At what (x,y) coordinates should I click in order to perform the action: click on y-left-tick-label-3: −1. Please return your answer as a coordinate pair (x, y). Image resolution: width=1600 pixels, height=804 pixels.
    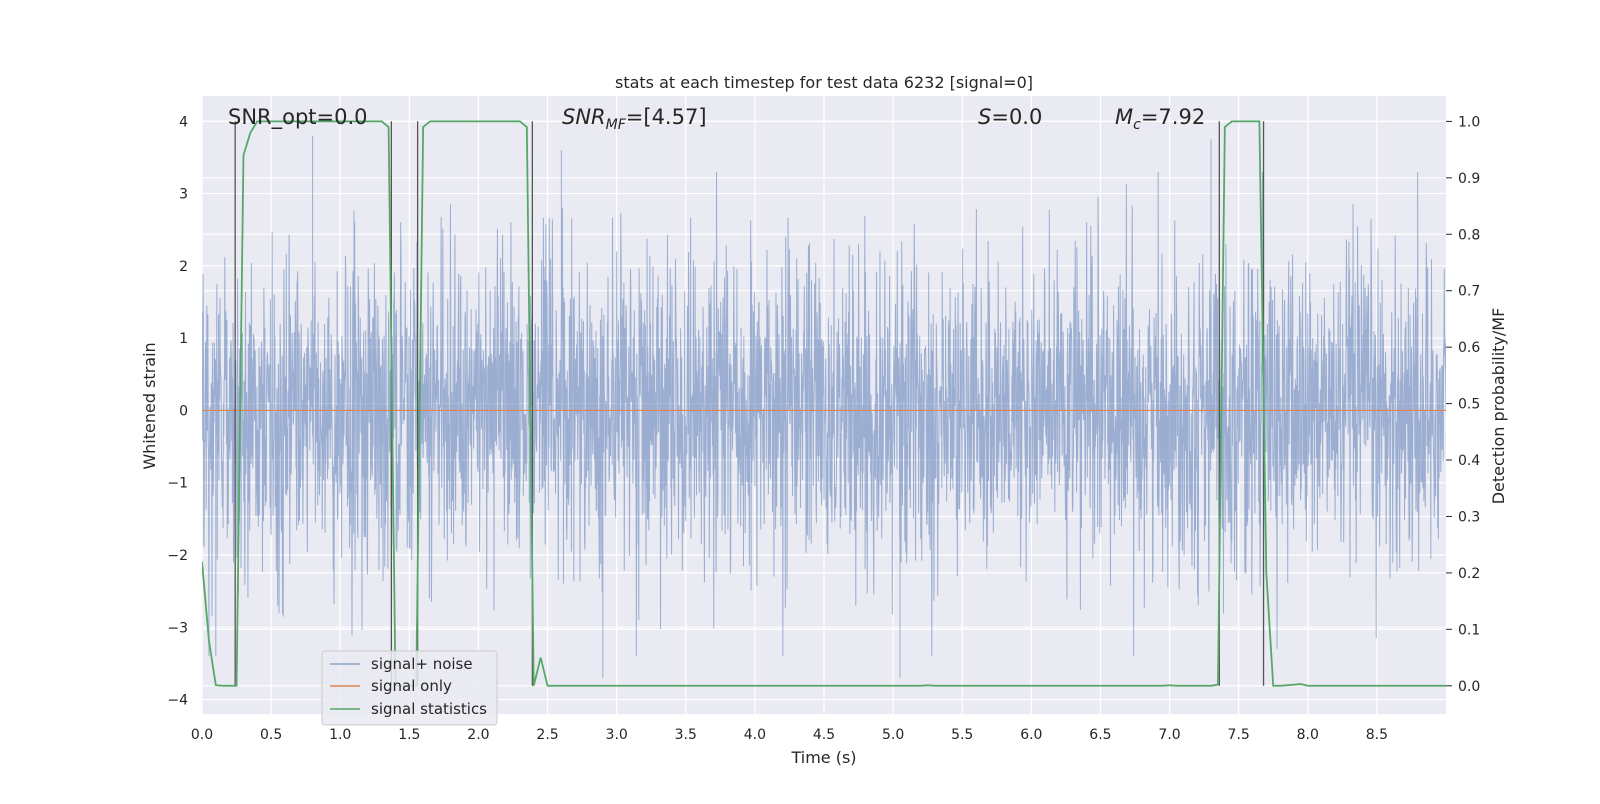
    Looking at the image, I should click on (177, 484).